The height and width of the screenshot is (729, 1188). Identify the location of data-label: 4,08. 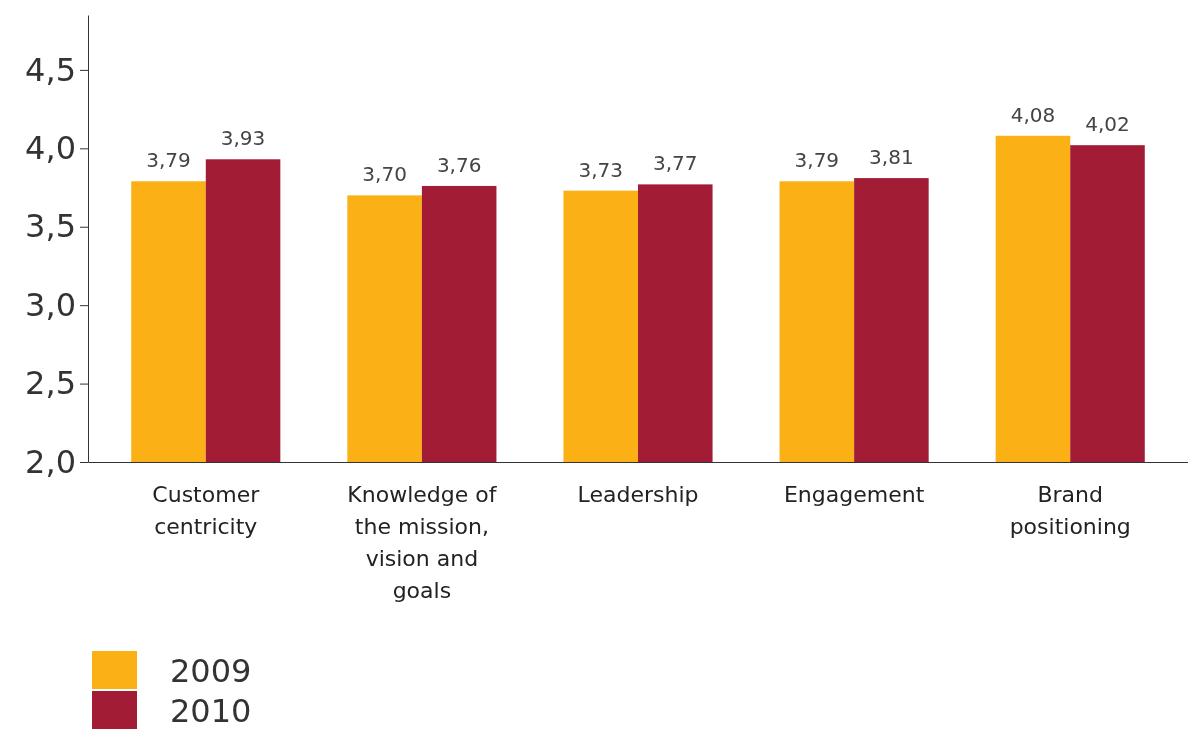
(1033, 114).